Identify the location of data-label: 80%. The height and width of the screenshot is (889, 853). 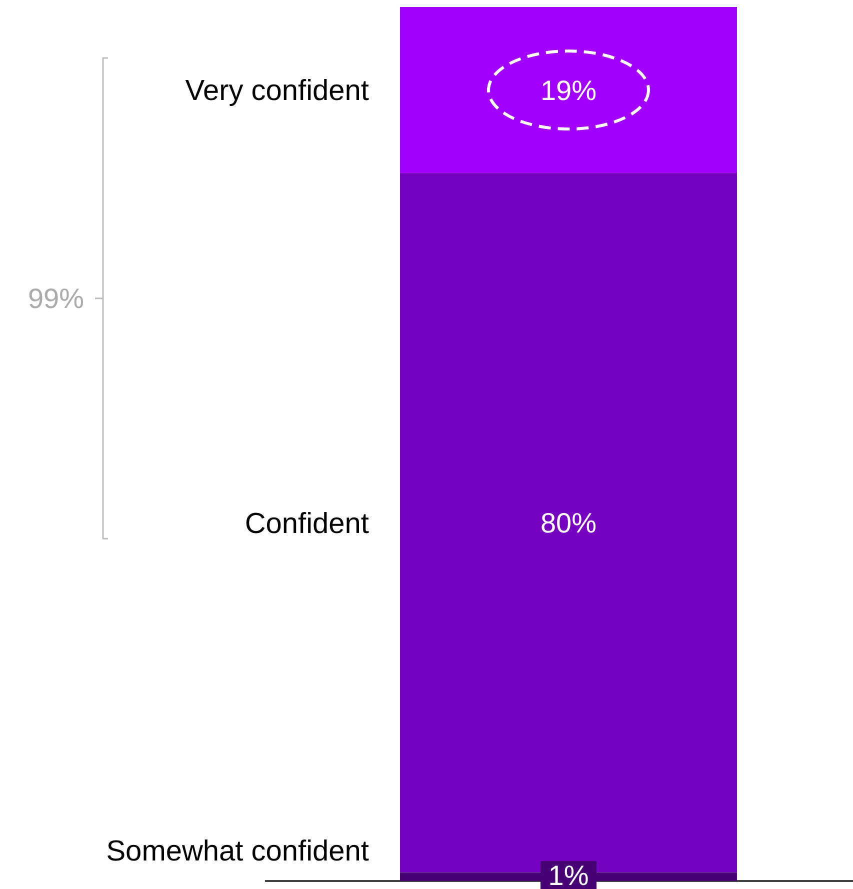
(568, 522).